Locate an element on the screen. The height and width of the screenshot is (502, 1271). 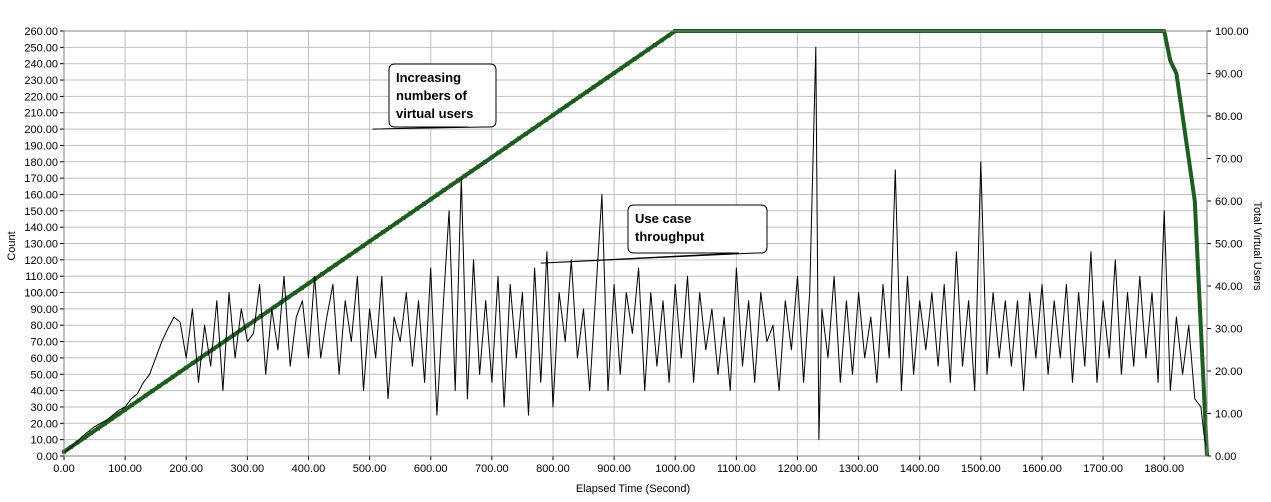
x-tick-label: 400.00 is located at coordinates (309, 469).